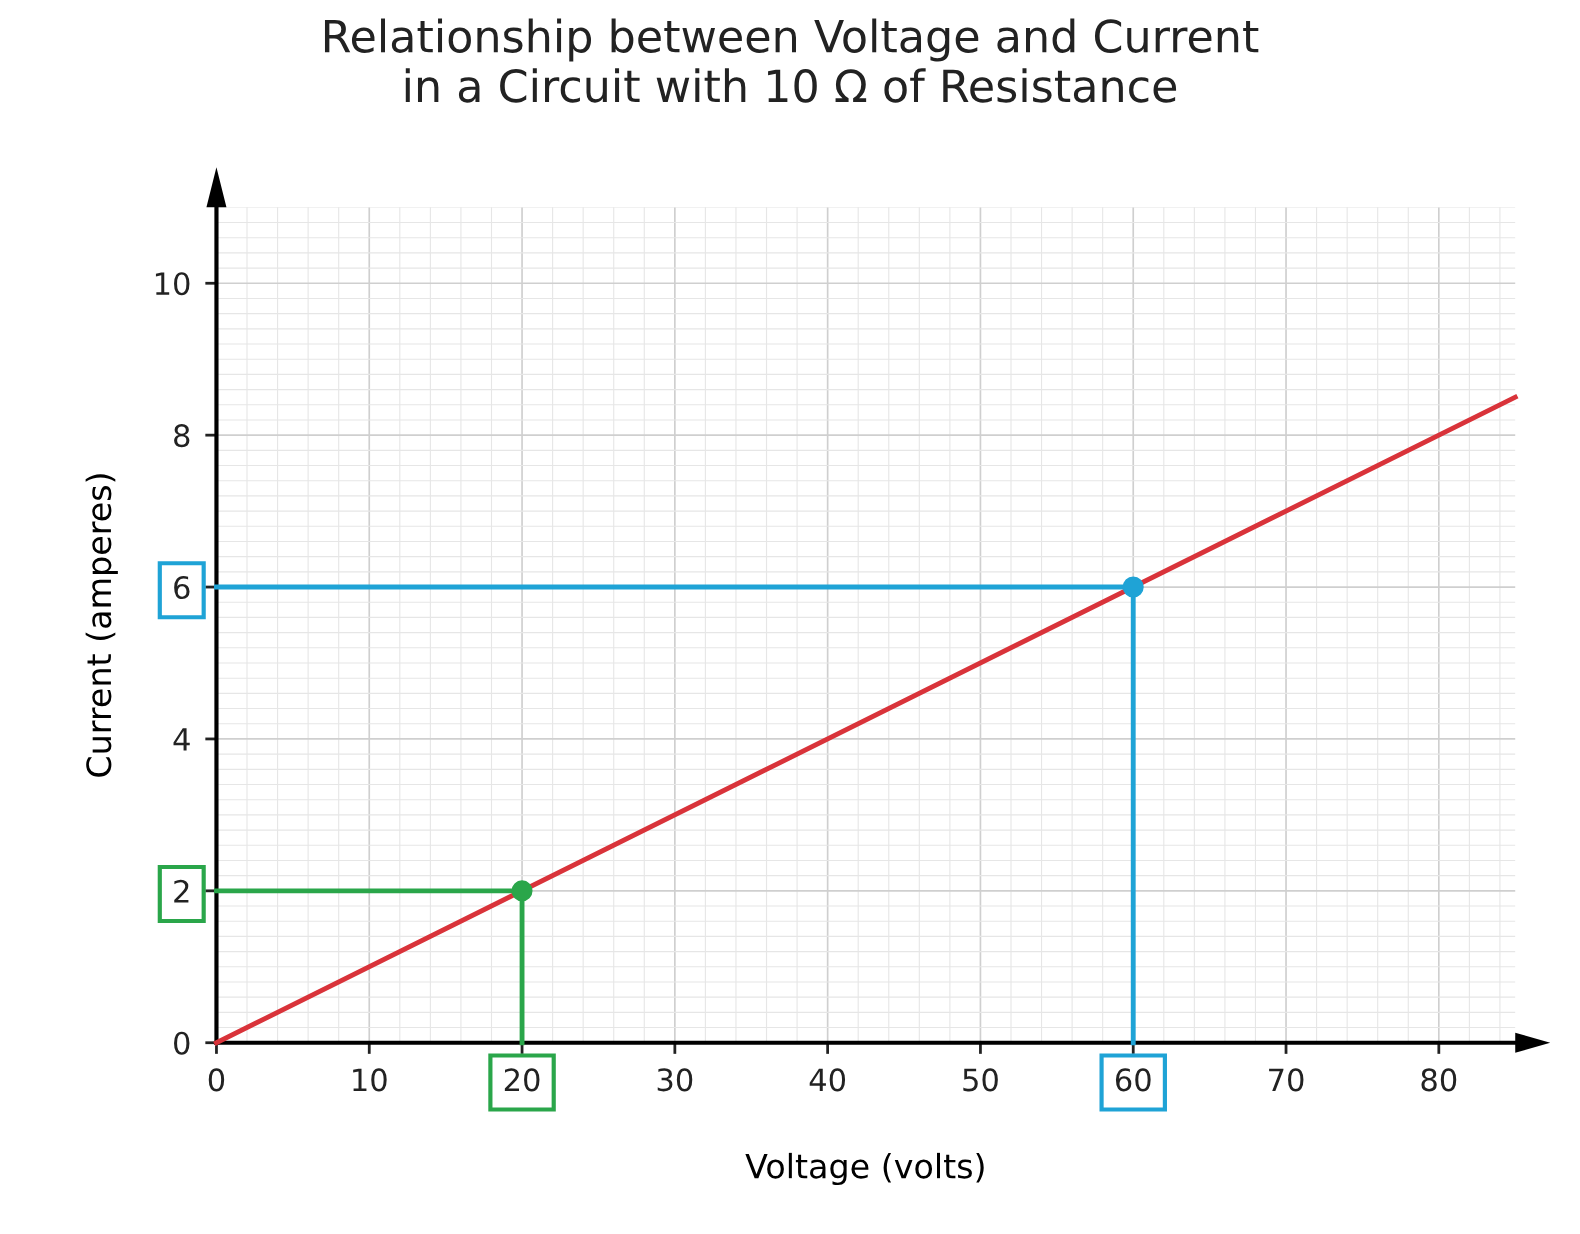 Image resolution: width=1580 pixels, height=1234 pixels. What do you see at coordinates (182, 1043) in the screenshot?
I see `y-tick-label: 0` at bounding box center [182, 1043].